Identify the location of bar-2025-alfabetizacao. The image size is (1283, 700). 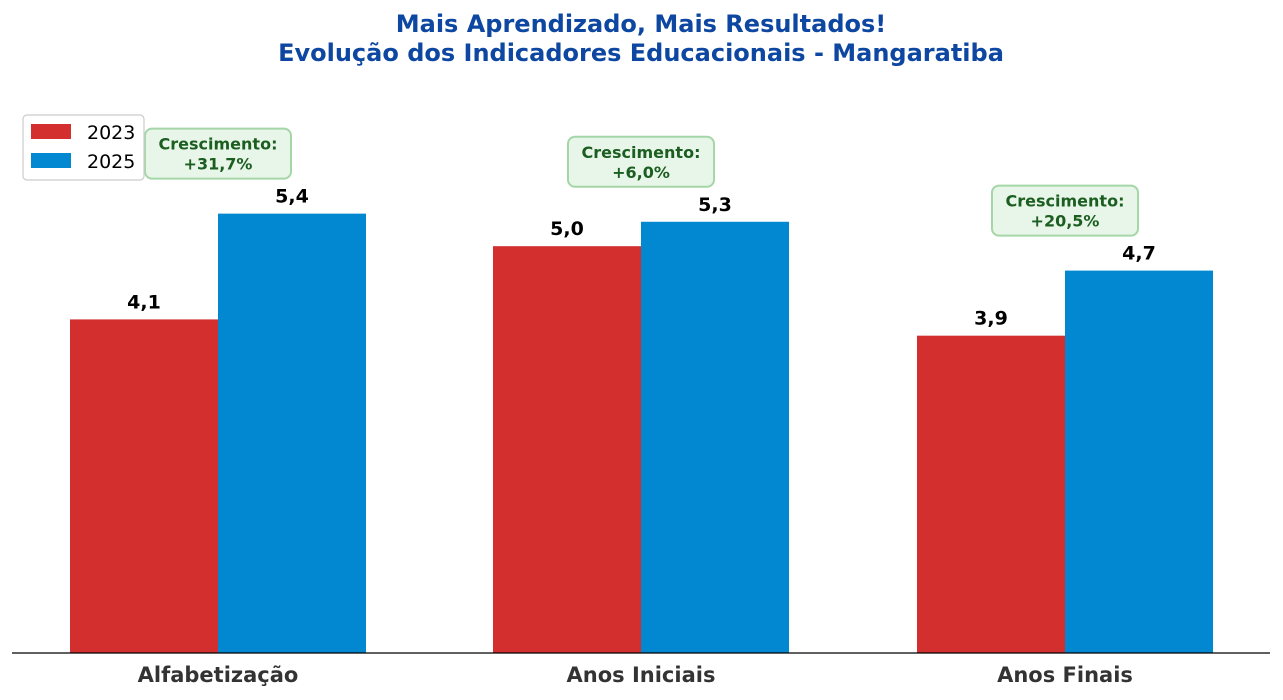
(292, 433).